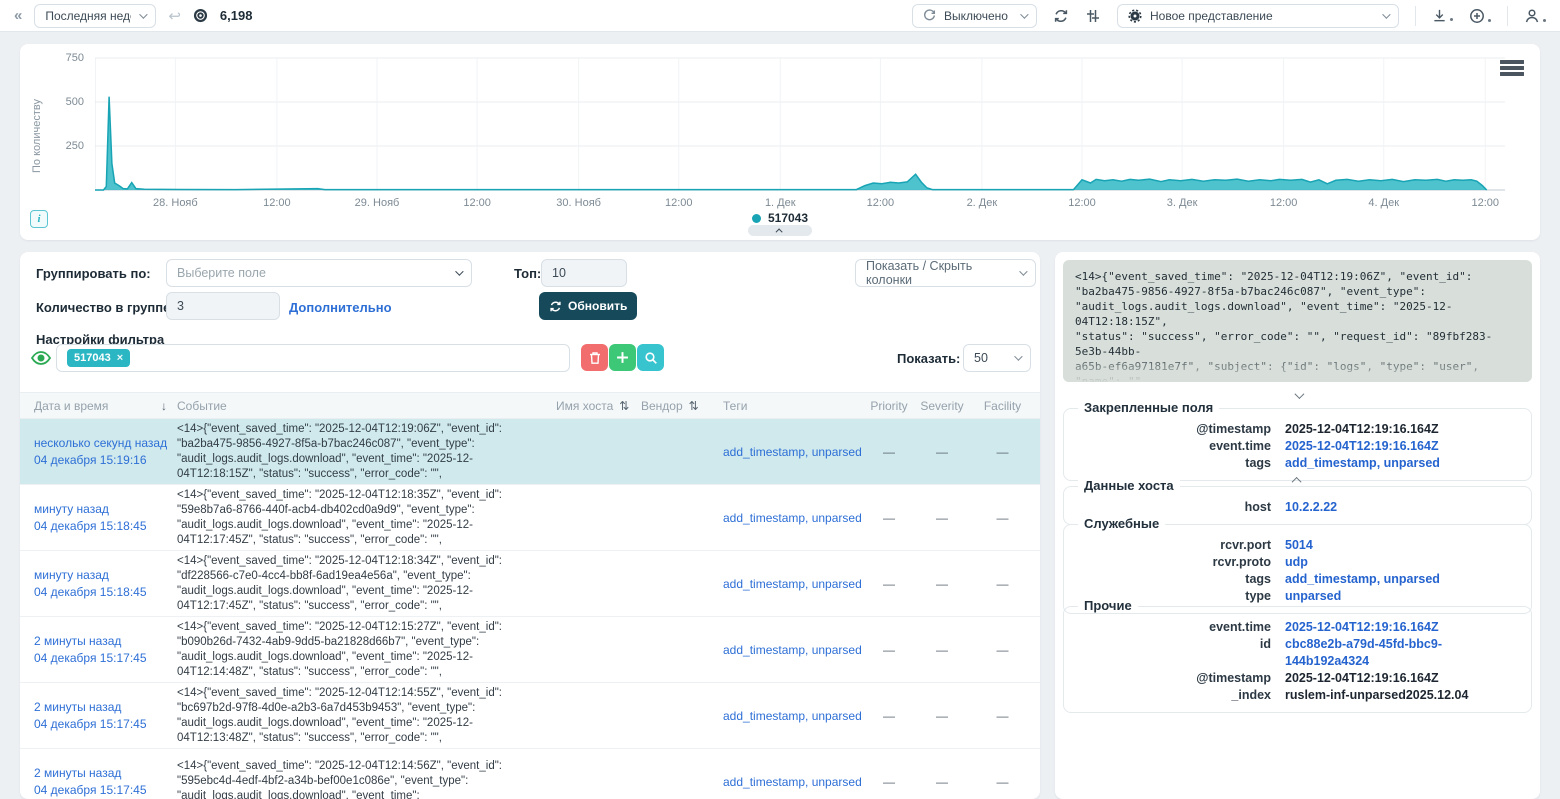 The width and height of the screenshot is (1560, 799). What do you see at coordinates (1251, 695) in the screenshot?
I see `field-key: _index` at bounding box center [1251, 695].